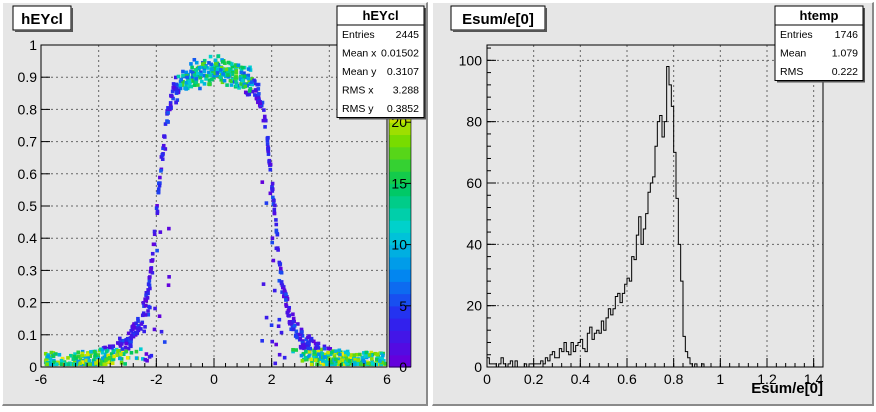 This screenshot has height=412, width=876. Describe the element at coordinates (403, 306) in the screenshot. I see `palette-tick-label: 5` at that location.